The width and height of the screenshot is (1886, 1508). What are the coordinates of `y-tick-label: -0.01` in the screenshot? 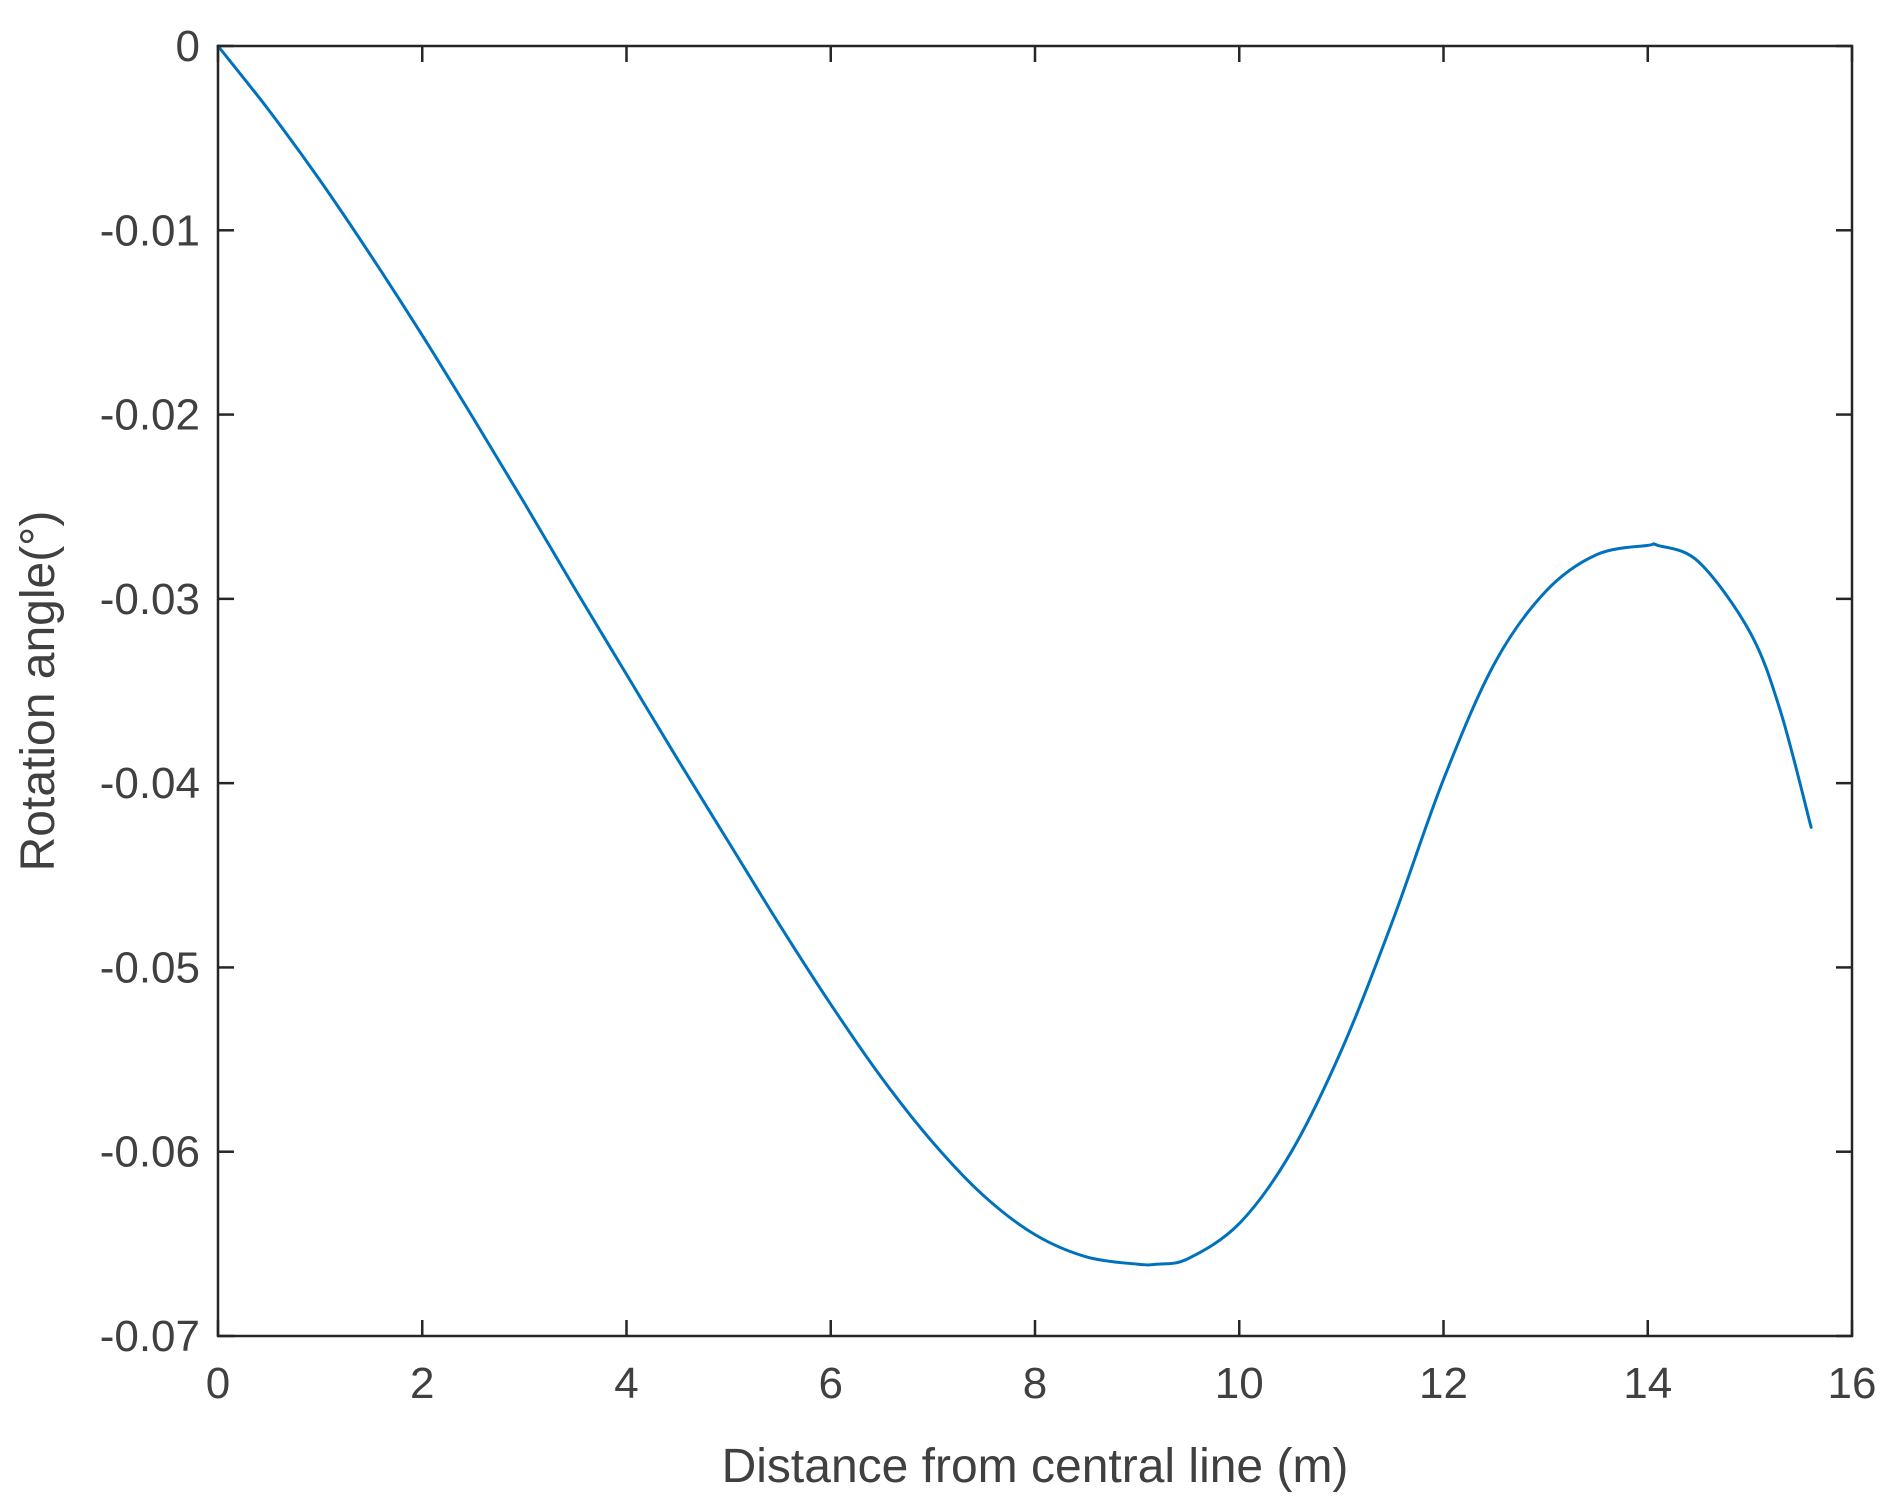 It's located at (150, 230).